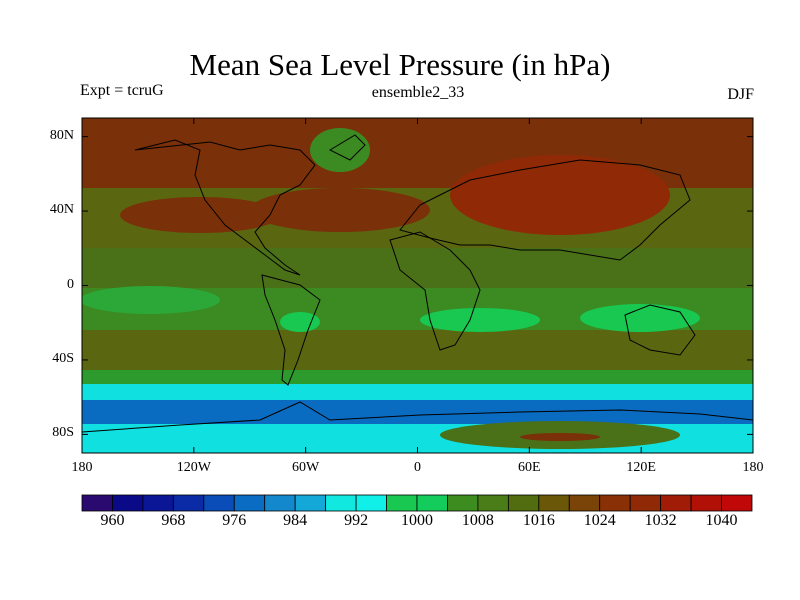 The height and width of the screenshot is (600, 800). I want to click on colorbar-label: 968, so click(173, 520).